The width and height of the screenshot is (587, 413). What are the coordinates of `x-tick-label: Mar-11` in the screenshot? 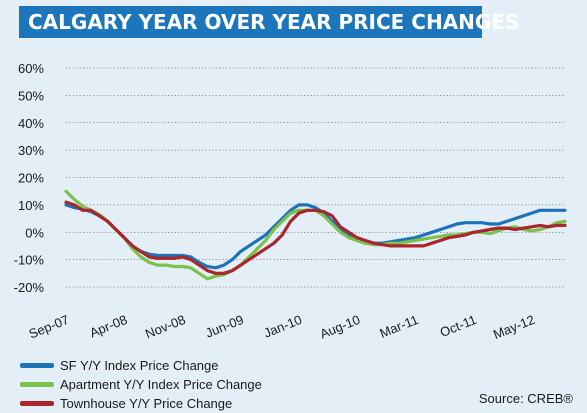 It's located at (399, 326).